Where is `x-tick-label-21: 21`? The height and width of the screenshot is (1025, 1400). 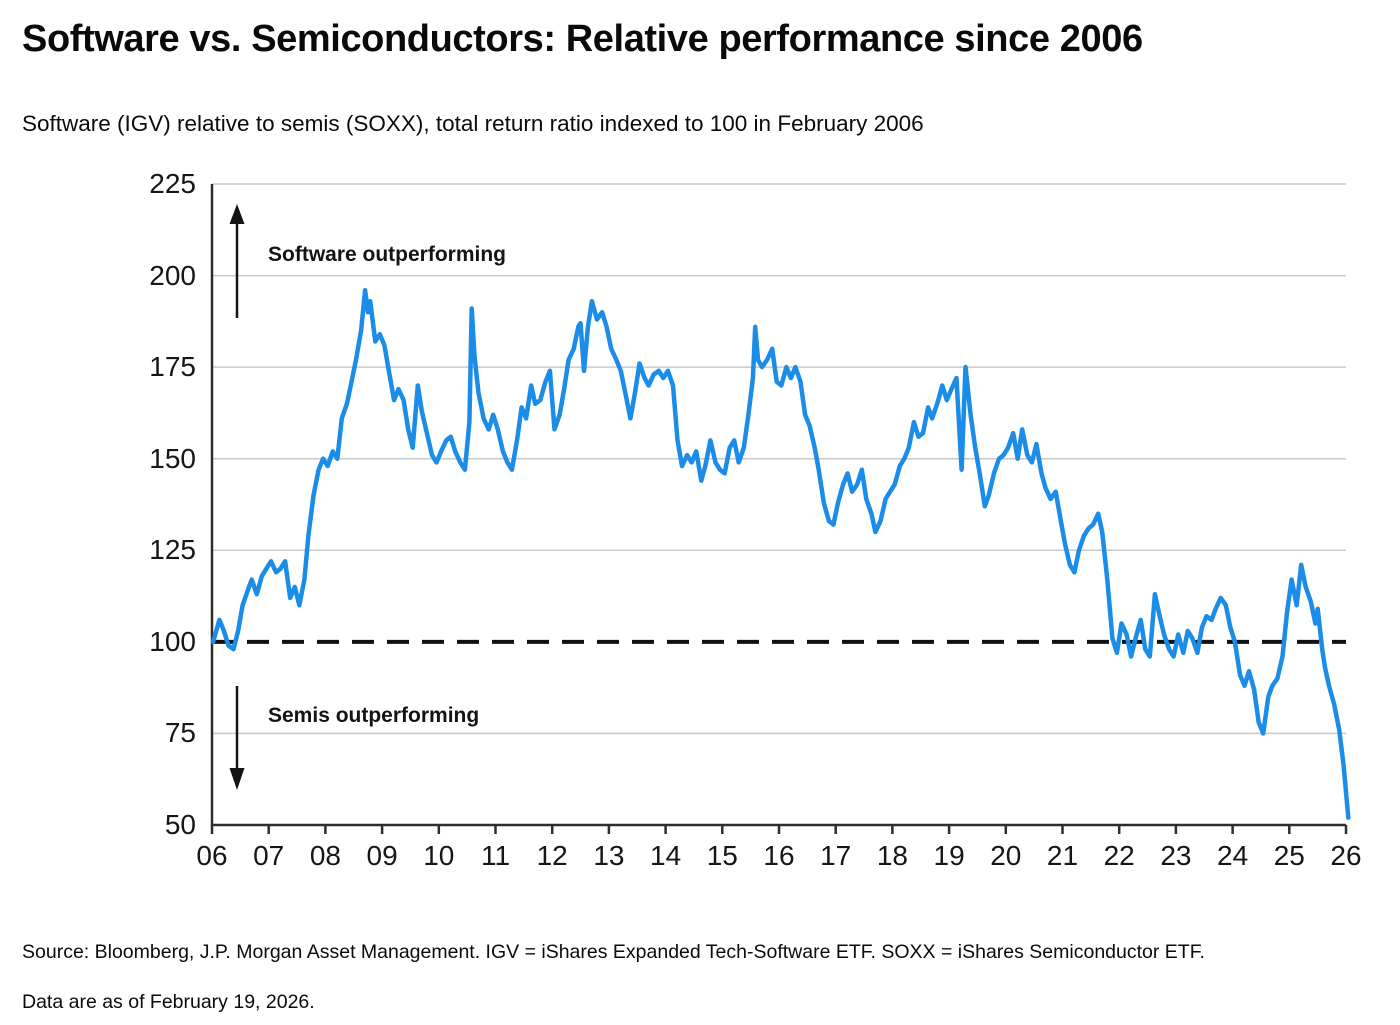
x-tick-label-21: 21 is located at coordinates (1062, 855).